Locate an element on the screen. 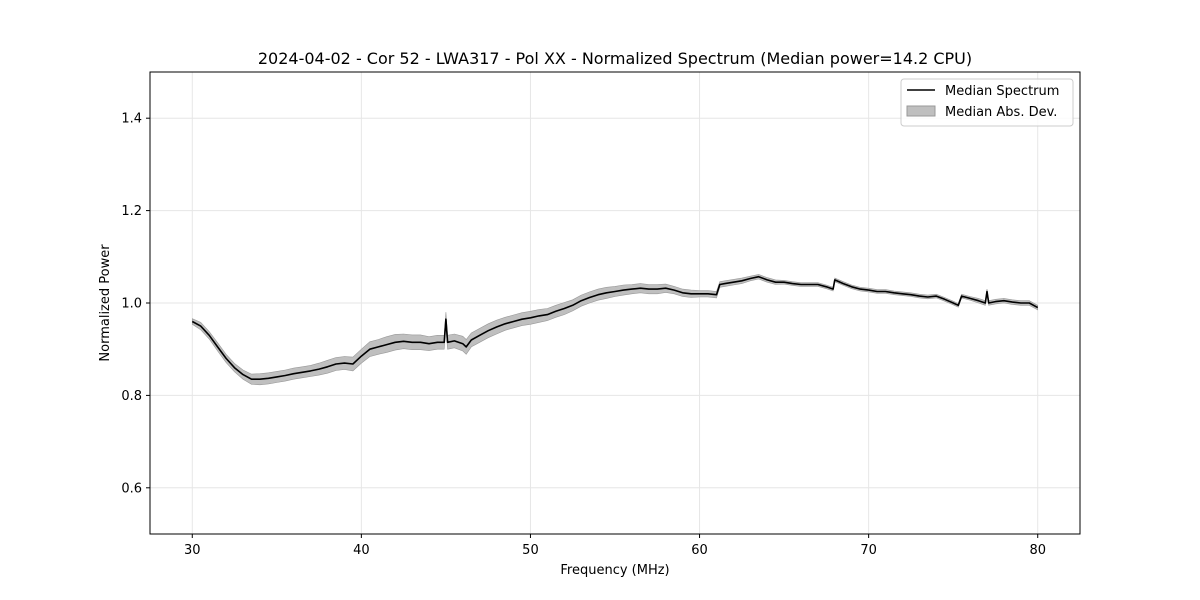 This screenshot has height=600, width=1200. y-tick-label: 1.2 is located at coordinates (131, 211).